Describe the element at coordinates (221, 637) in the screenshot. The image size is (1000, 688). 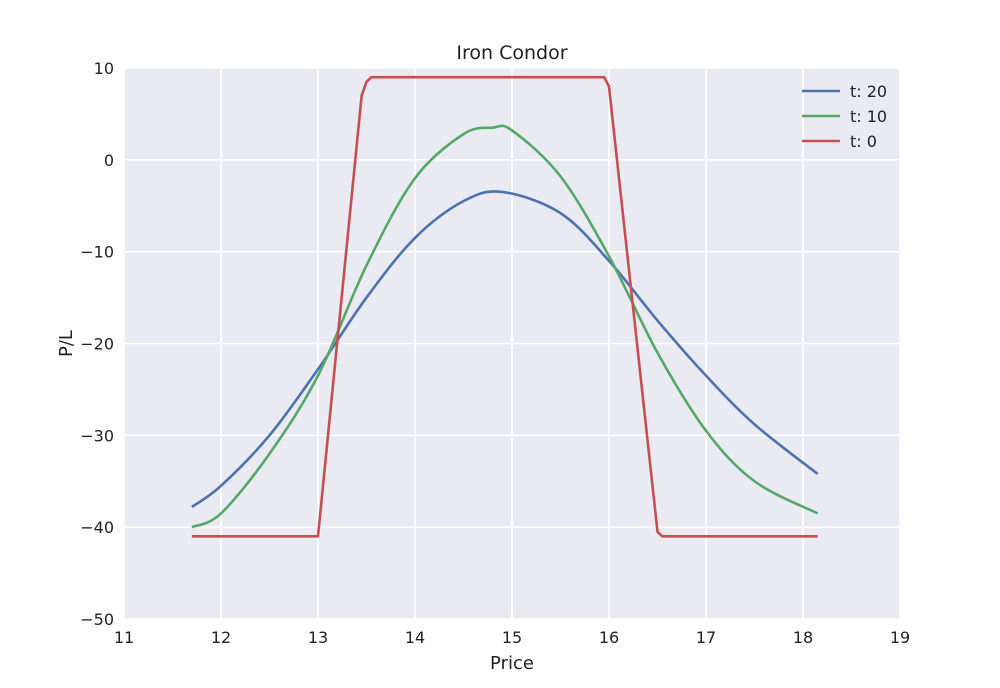
I see `x-tick-label: 12` at that location.